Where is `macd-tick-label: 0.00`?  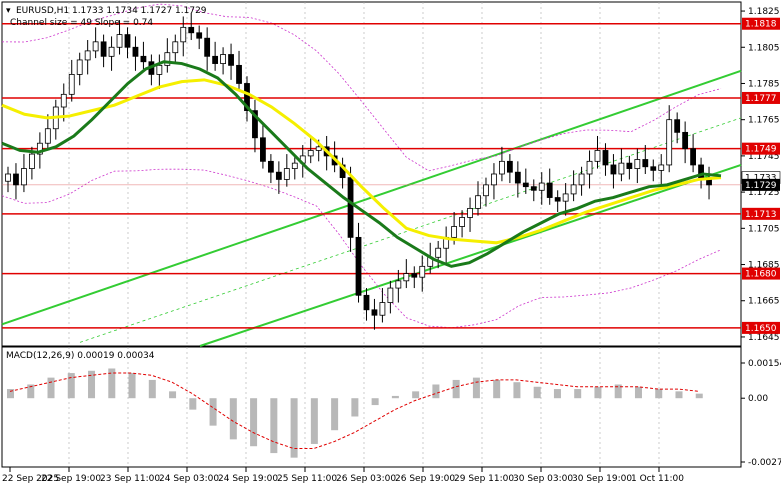 macd-tick-label: 0.00 is located at coordinates (758, 399).